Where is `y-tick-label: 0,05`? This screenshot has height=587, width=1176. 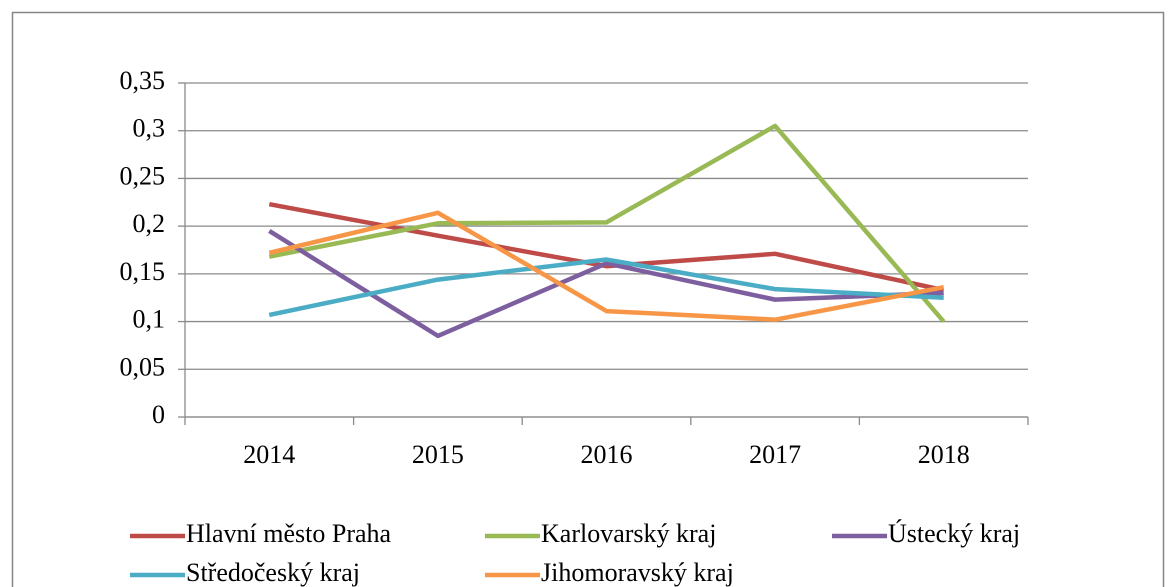
y-tick-label: 0,05 is located at coordinates (143, 366).